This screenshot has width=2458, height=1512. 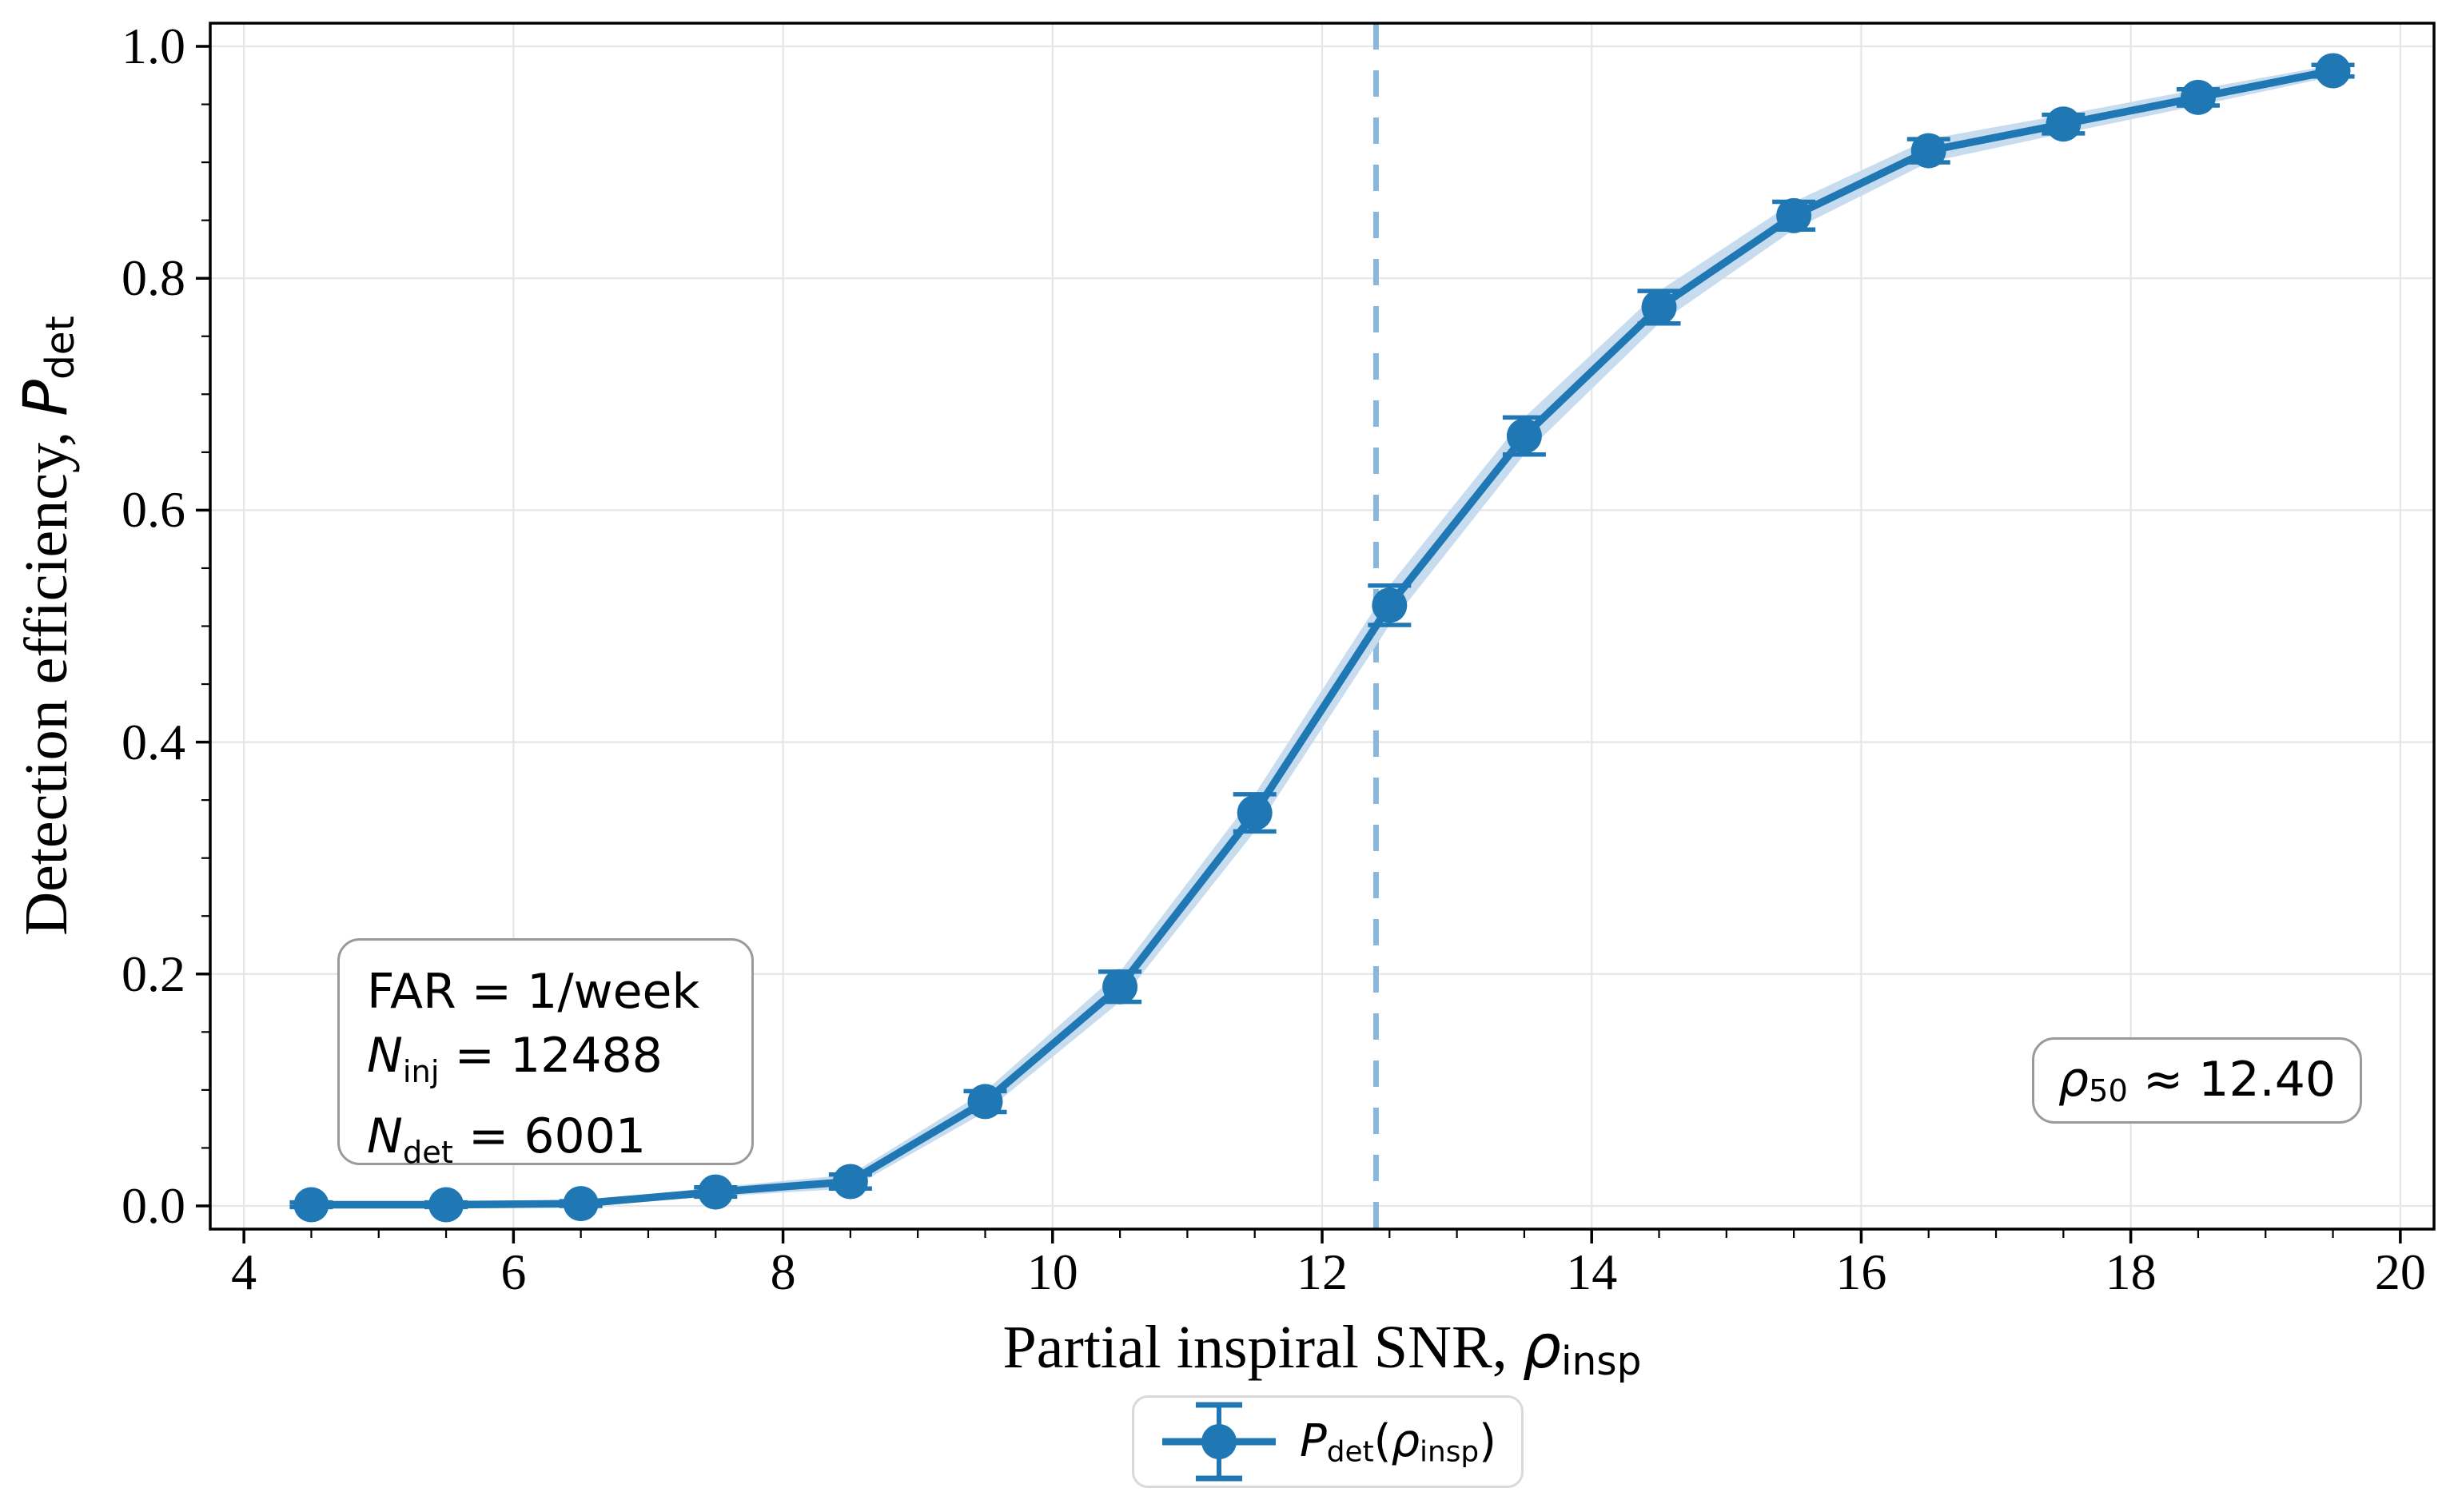 What do you see at coordinates (1487, 1441) in the screenshot?
I see `legend-paren-close: )` at bounding box center [1487, 1441].